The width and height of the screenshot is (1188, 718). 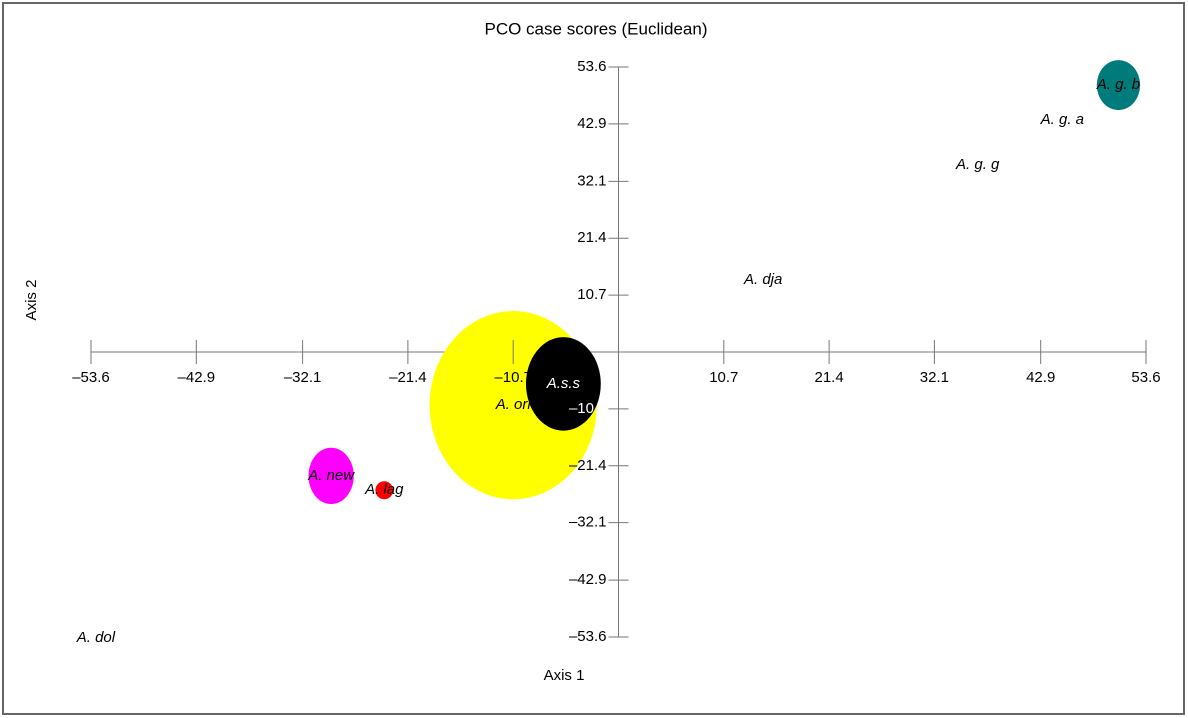 What do you see at coordinates (762, 279) in the screenshot?
I see `point-label: A. dja` at bounding box center [762, 279].